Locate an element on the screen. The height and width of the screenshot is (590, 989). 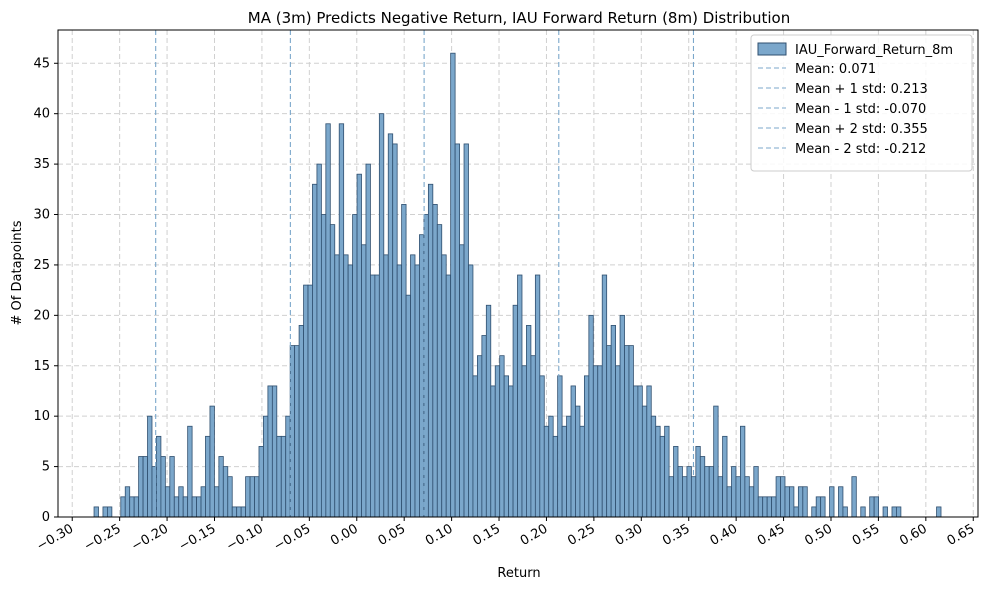
x-tick-label: −0.20 is located at coordinates (150, 537).